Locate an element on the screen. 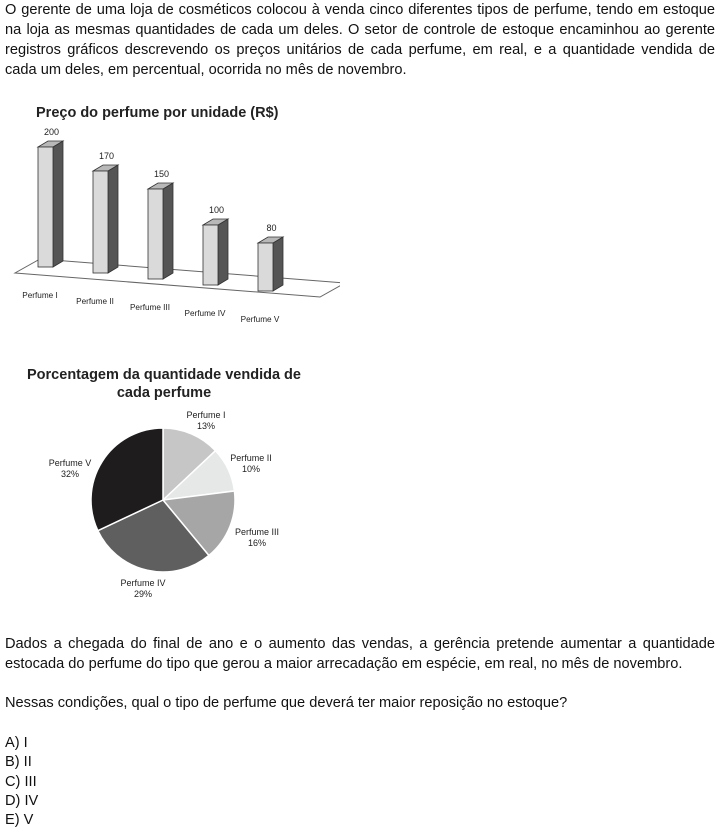  answer-options: A) I B) II C) III D) IV E) V is located at coordinates (21, 782).